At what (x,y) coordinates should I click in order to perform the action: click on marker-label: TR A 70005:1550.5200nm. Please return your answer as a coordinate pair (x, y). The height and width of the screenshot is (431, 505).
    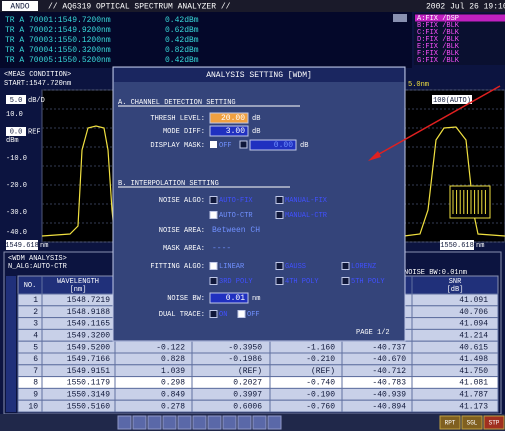
    Looking at the image, I should click on (58, 60).